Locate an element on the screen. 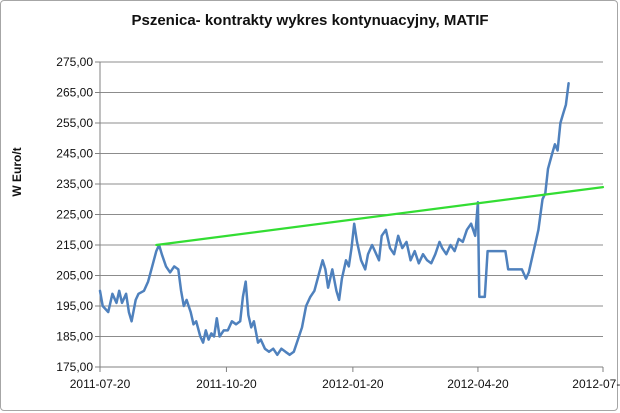 Image resolution: width=620 pixels, height=413 pixels. y-tick-label: 225,00 is located at coordinates (74, 215).